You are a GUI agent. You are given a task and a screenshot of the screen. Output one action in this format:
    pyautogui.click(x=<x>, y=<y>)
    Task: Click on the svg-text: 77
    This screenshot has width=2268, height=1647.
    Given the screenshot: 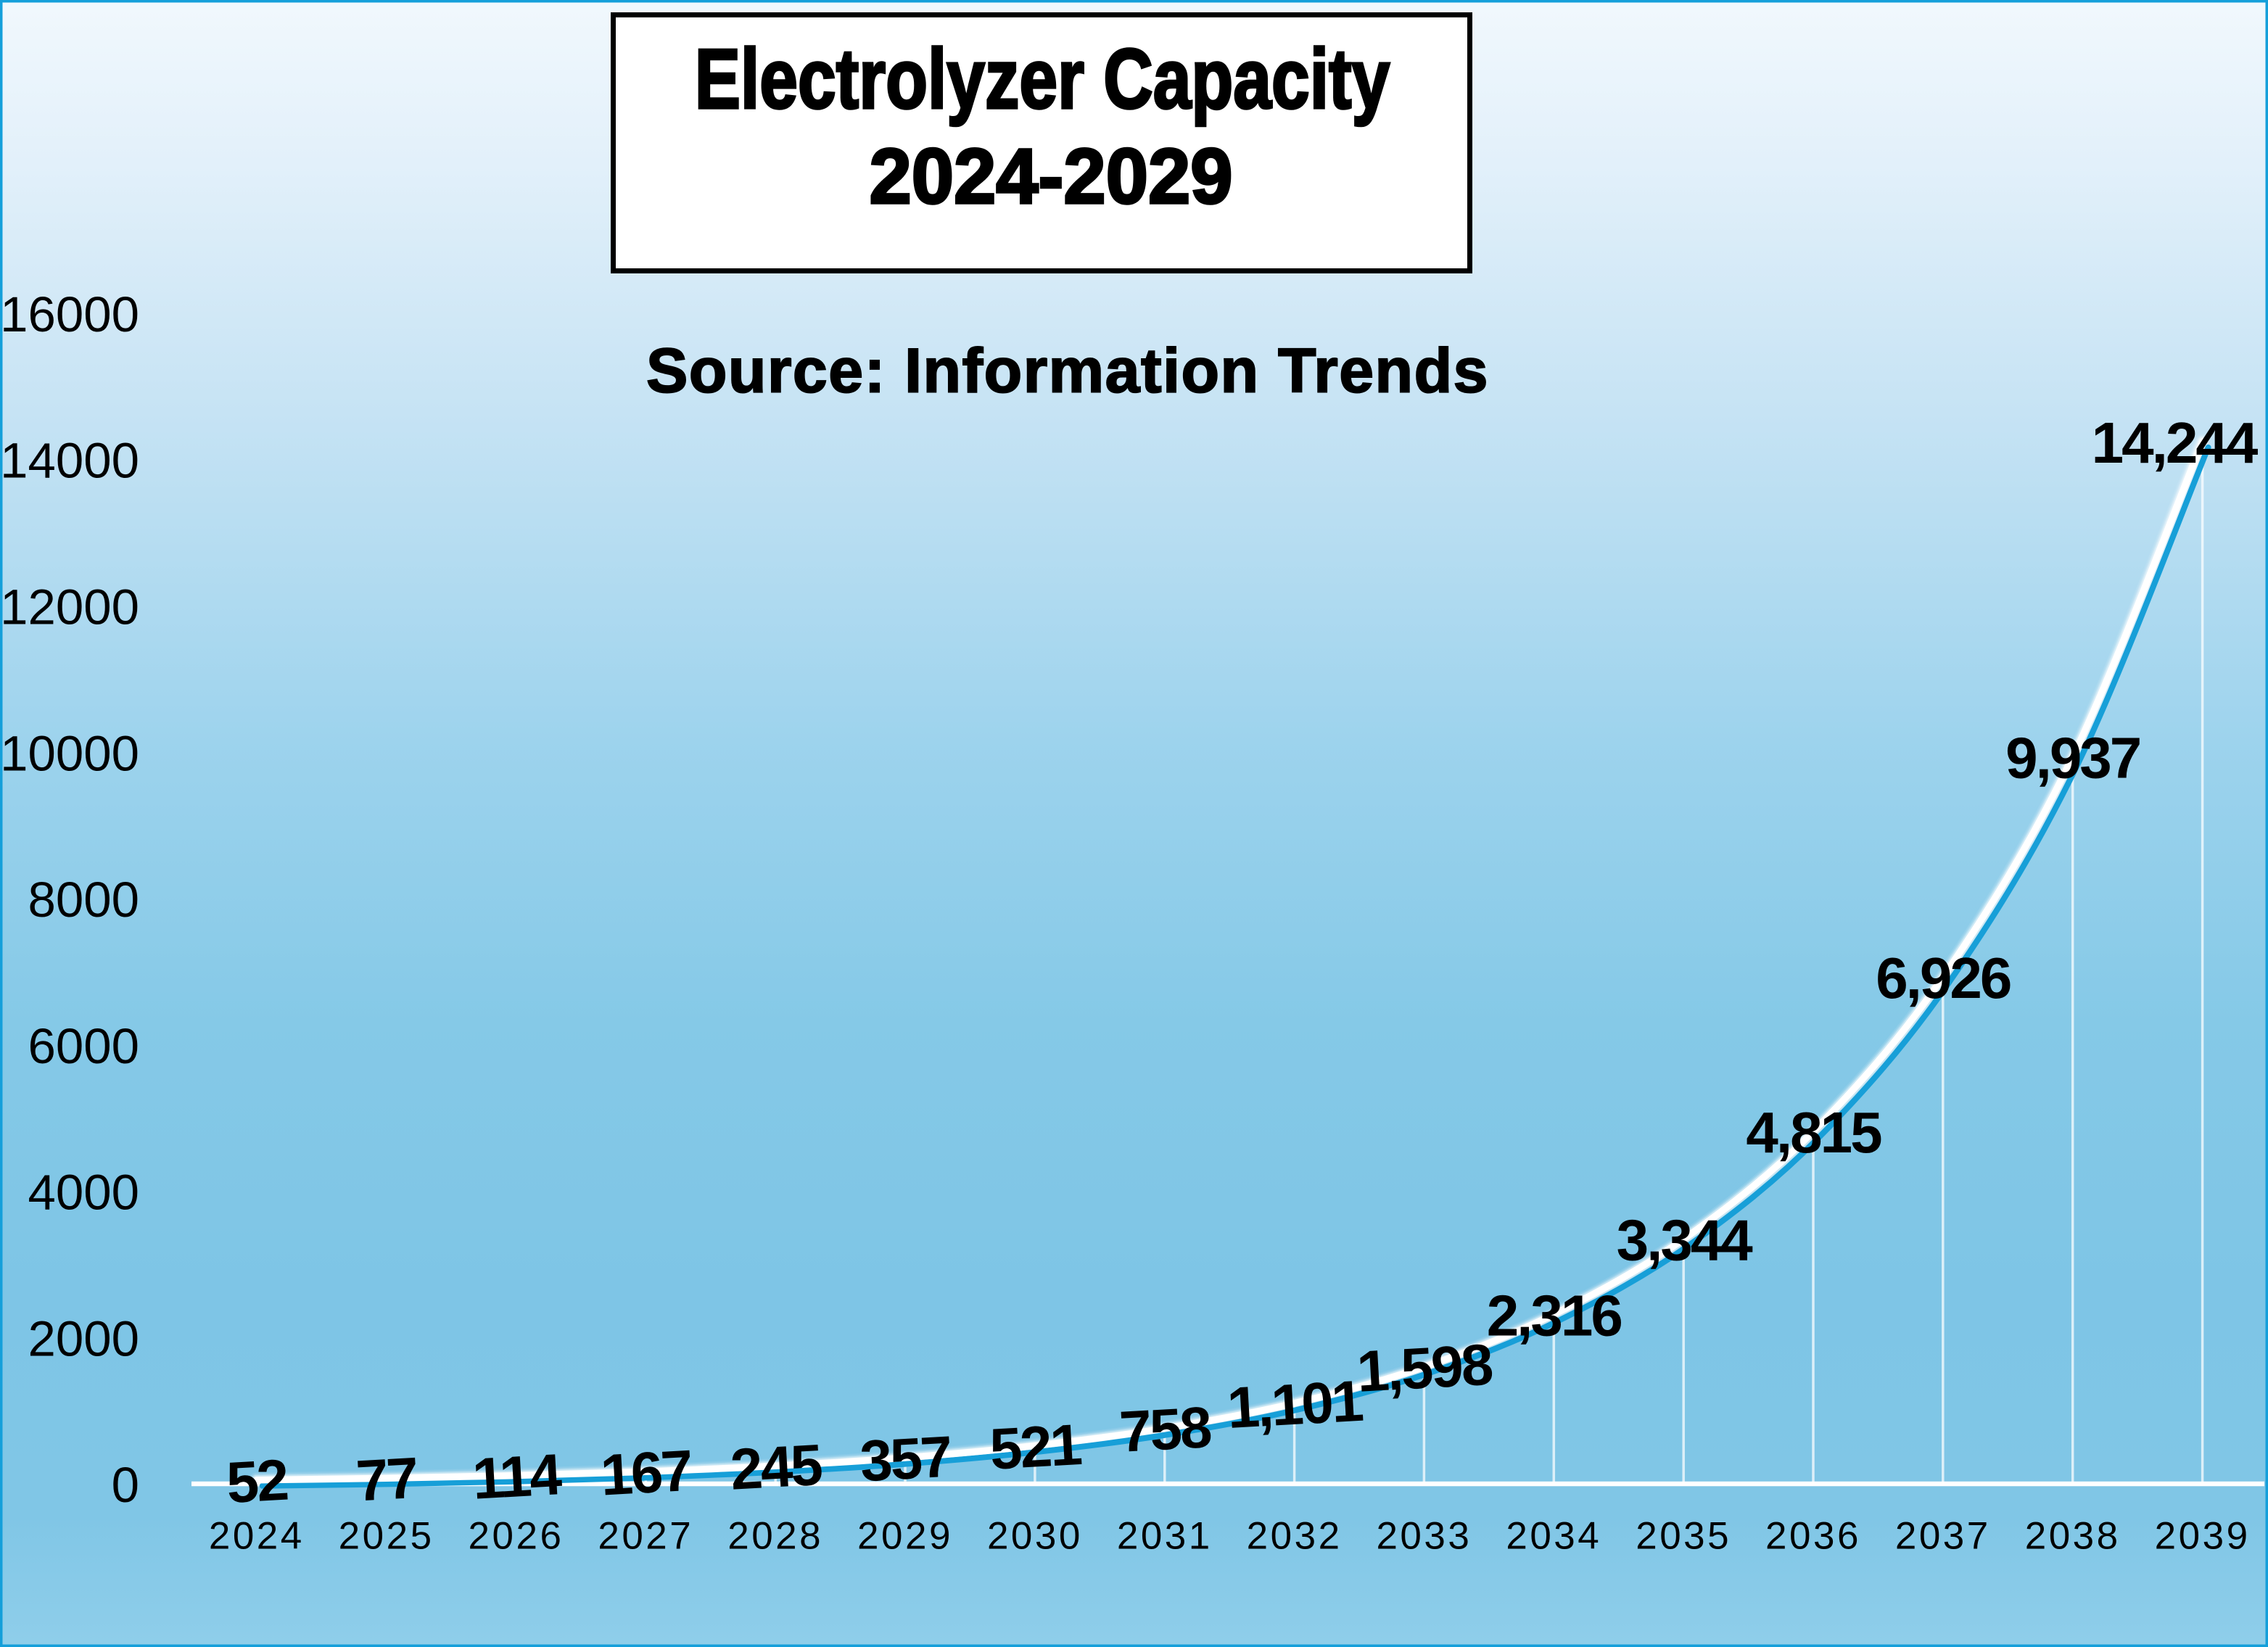 What is the action you would take?
    pyautogui.click(x=387, y=1479)
    